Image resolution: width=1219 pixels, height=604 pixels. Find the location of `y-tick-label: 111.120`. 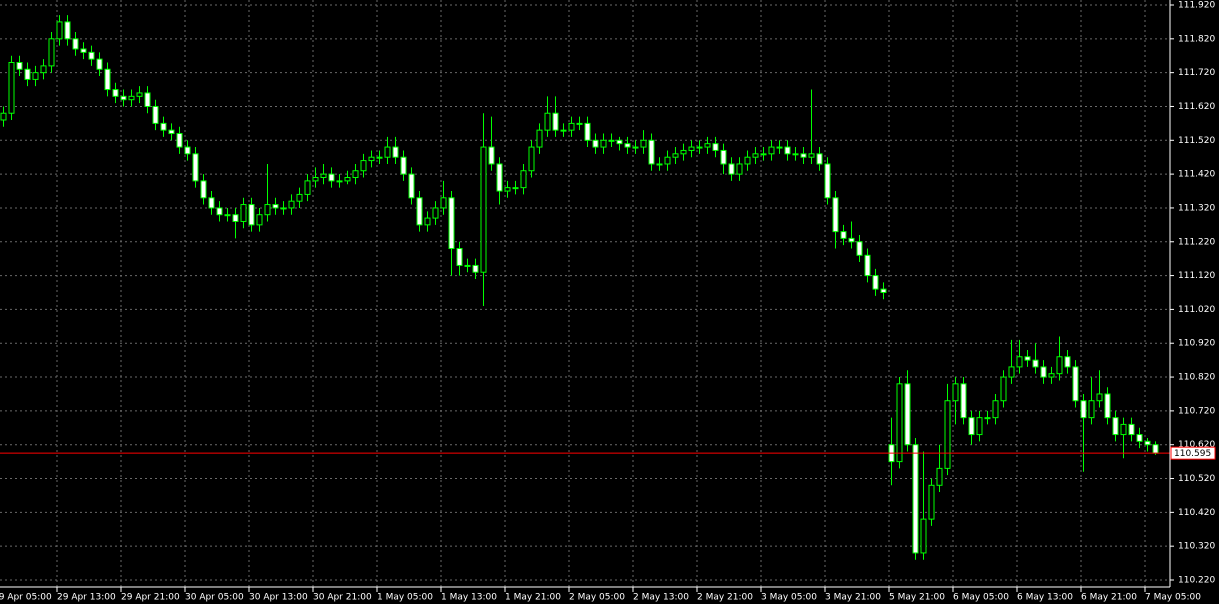

y-tick-label: 111.120 is located at coordinates (1196, 276).